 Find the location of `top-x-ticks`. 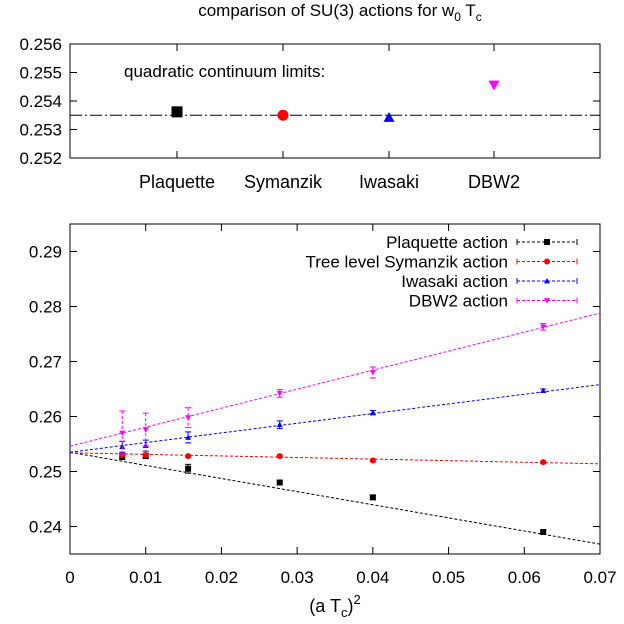

top-x-ticks is located at coordinates (335, 101).